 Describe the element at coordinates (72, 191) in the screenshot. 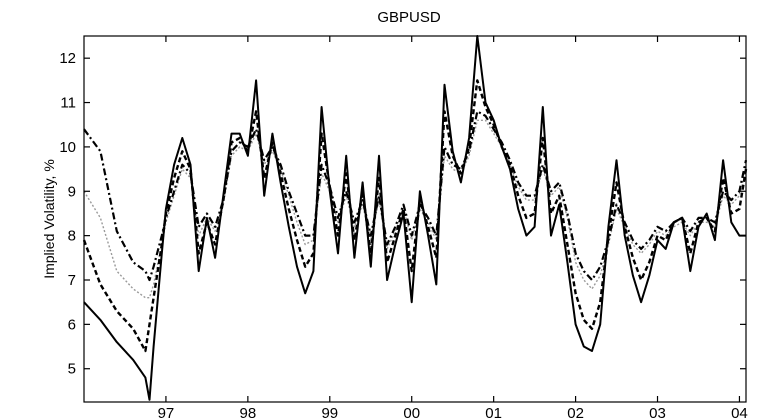

I see `y-tick-label: 9` at that location.